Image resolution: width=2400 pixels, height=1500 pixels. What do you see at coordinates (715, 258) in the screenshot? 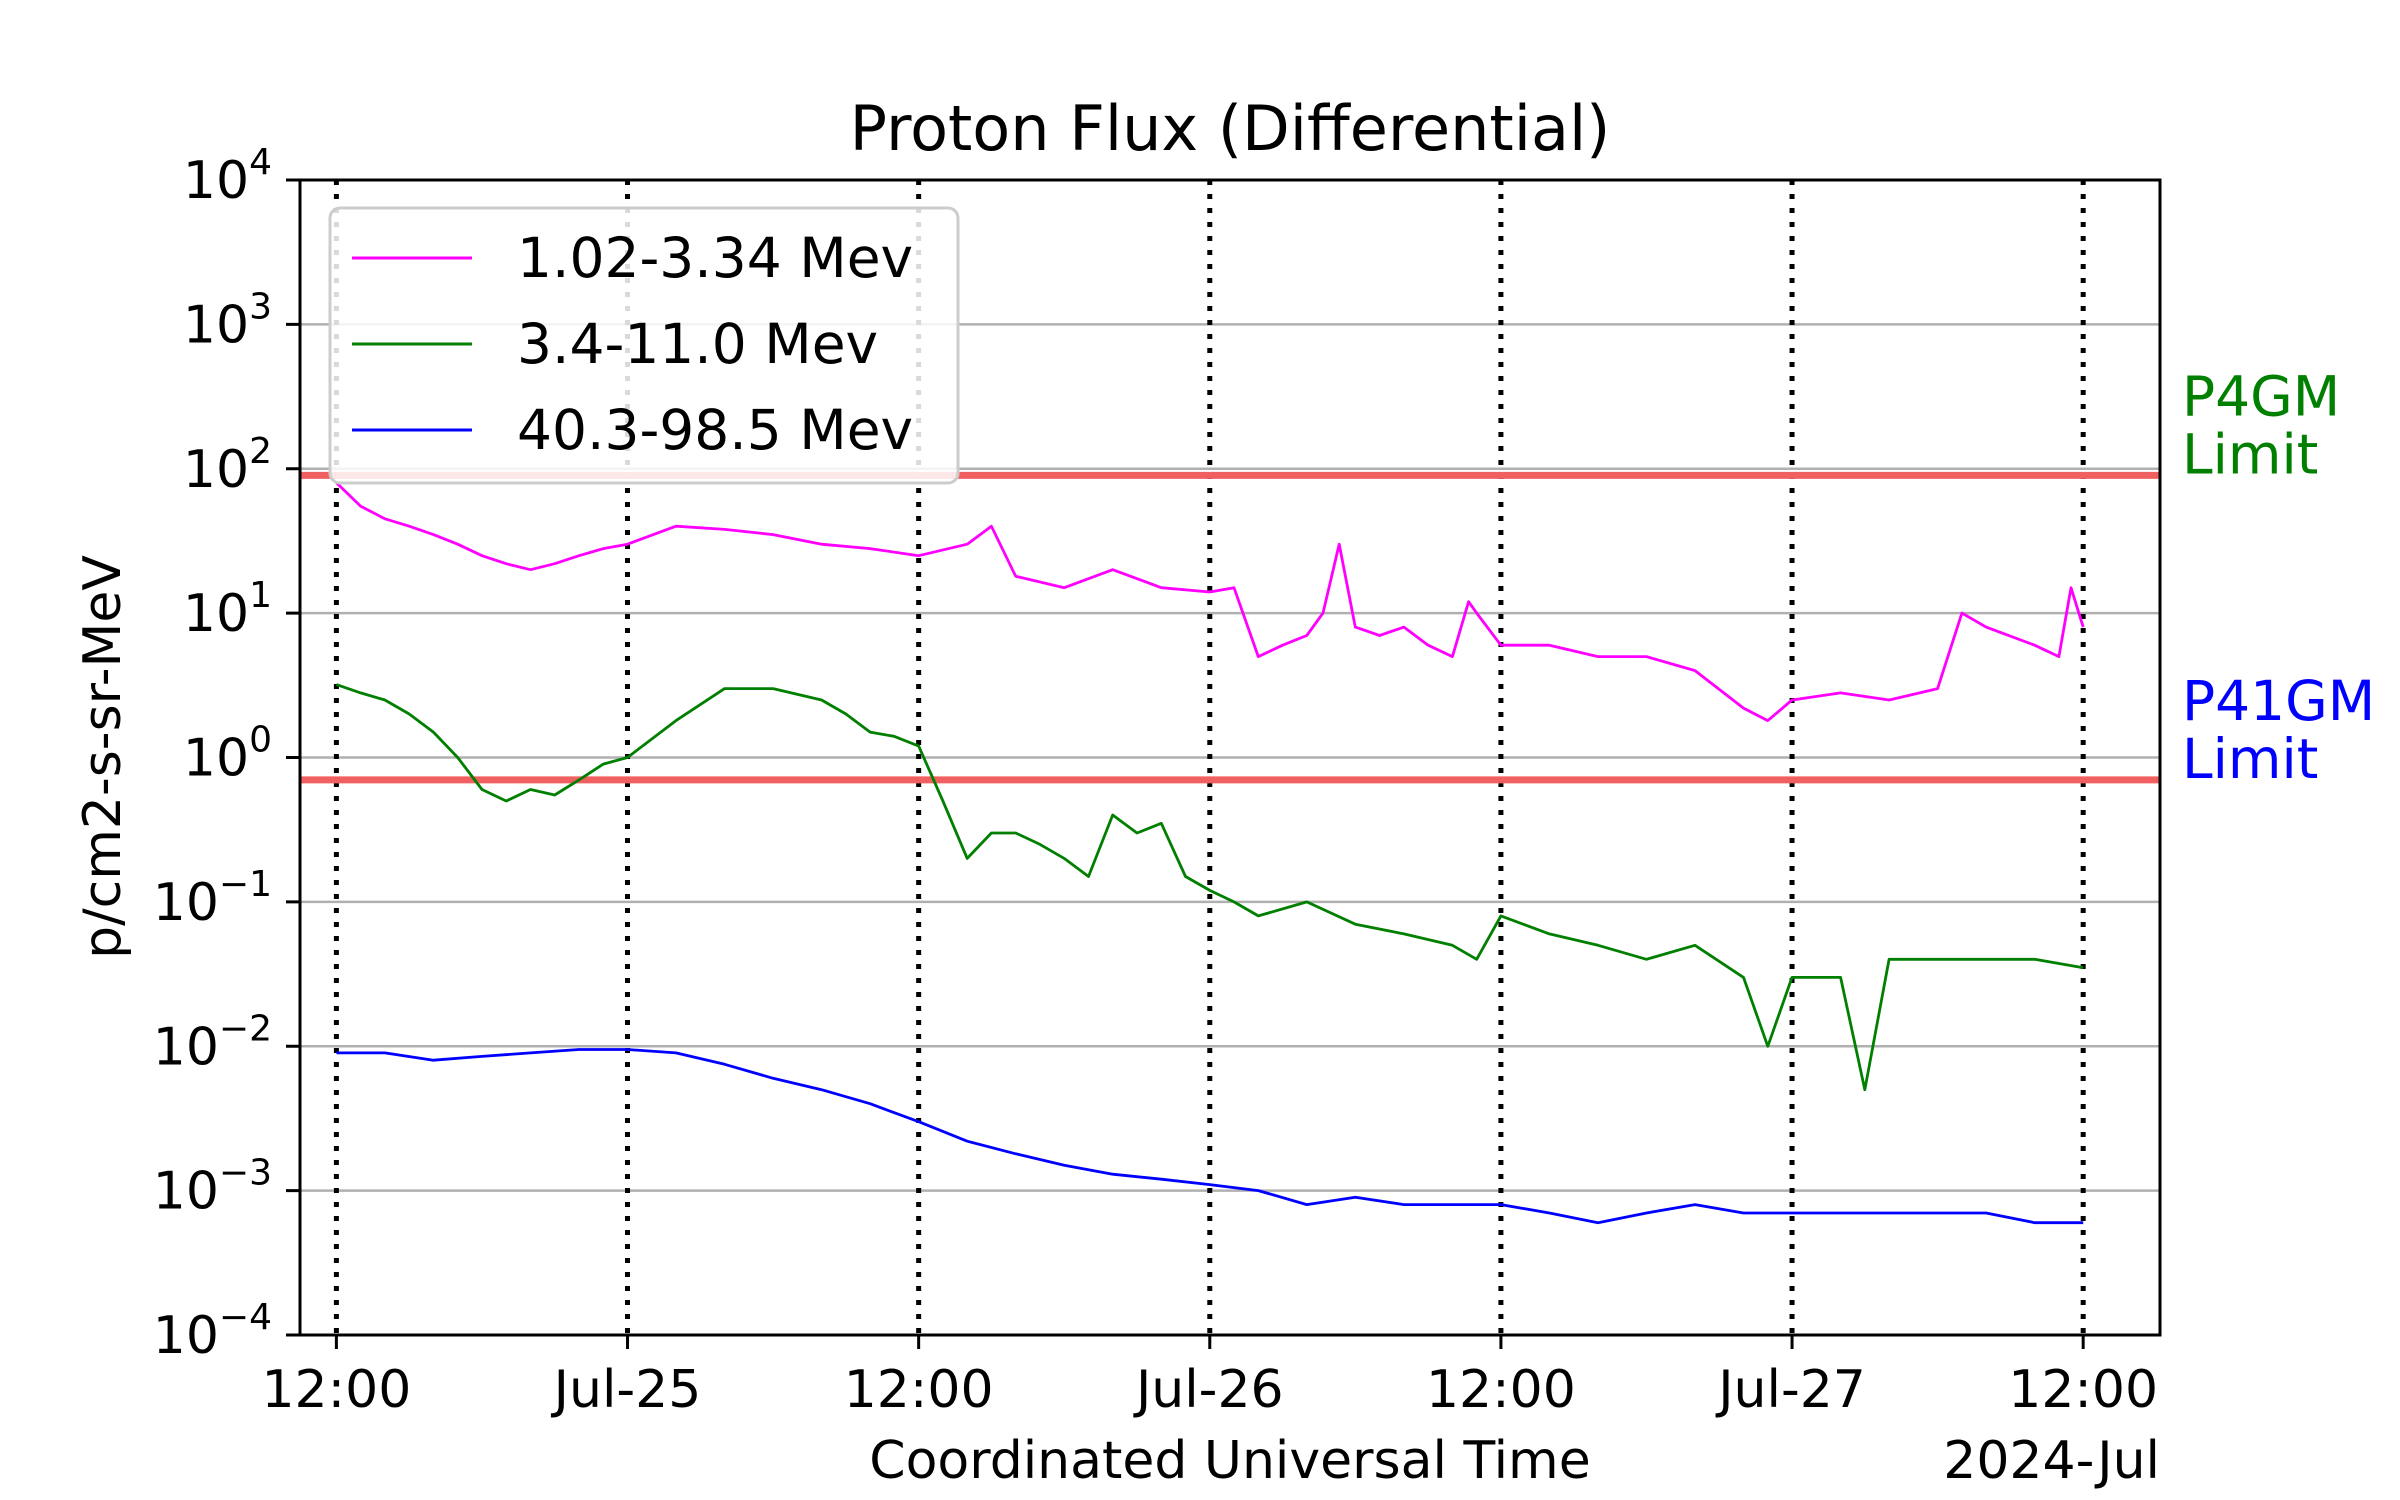
I see `legend-label: 1.02-3.34 Mev` at bounding box center [715, 258].